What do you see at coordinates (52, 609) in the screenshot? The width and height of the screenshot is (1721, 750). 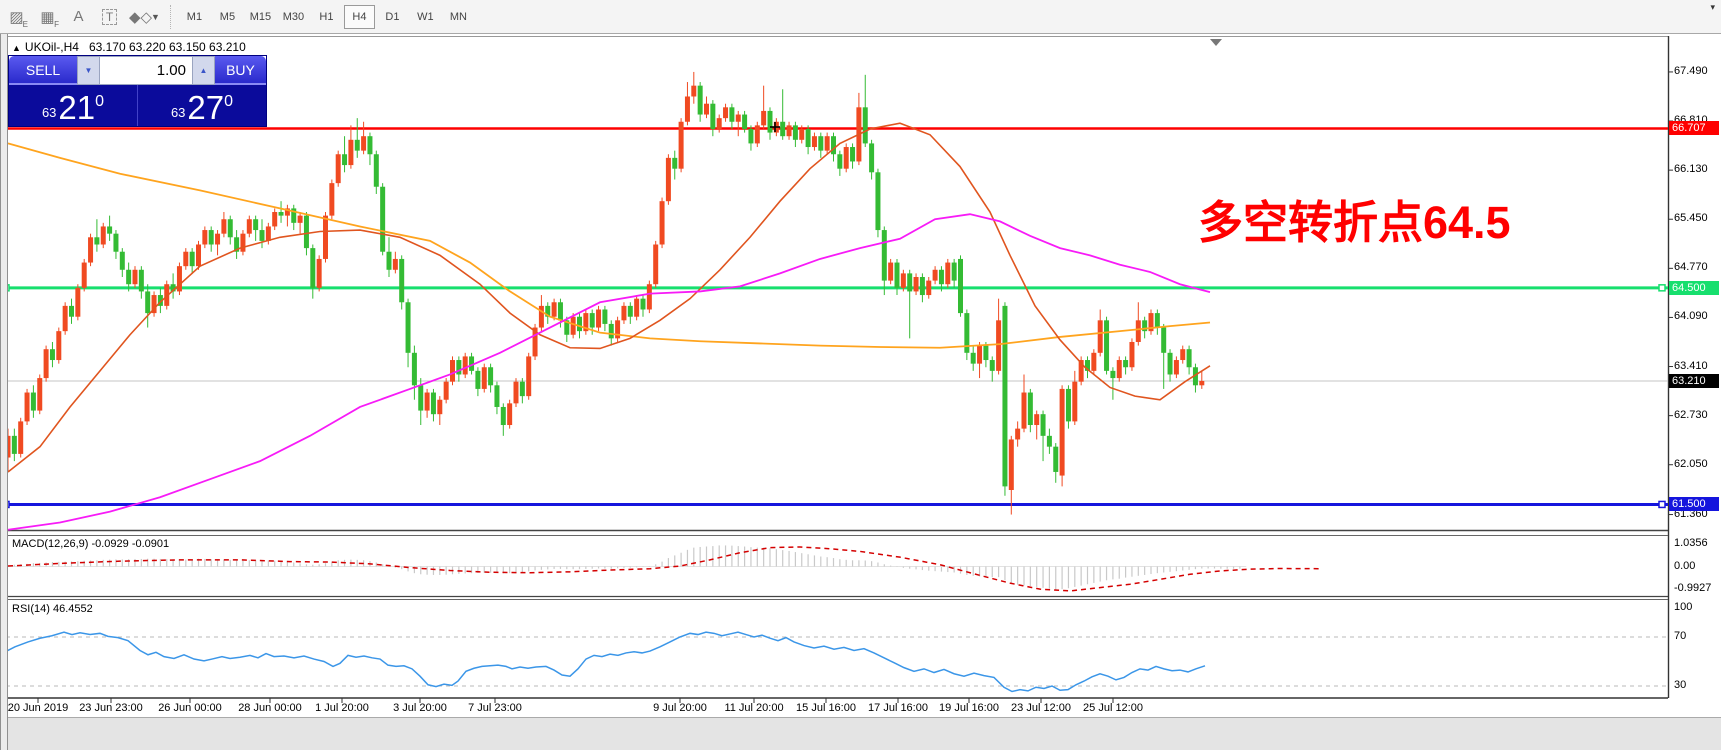 I see `rsi-indicator-label: RSI(14) 46.4552` at bounding box center [52, 609].